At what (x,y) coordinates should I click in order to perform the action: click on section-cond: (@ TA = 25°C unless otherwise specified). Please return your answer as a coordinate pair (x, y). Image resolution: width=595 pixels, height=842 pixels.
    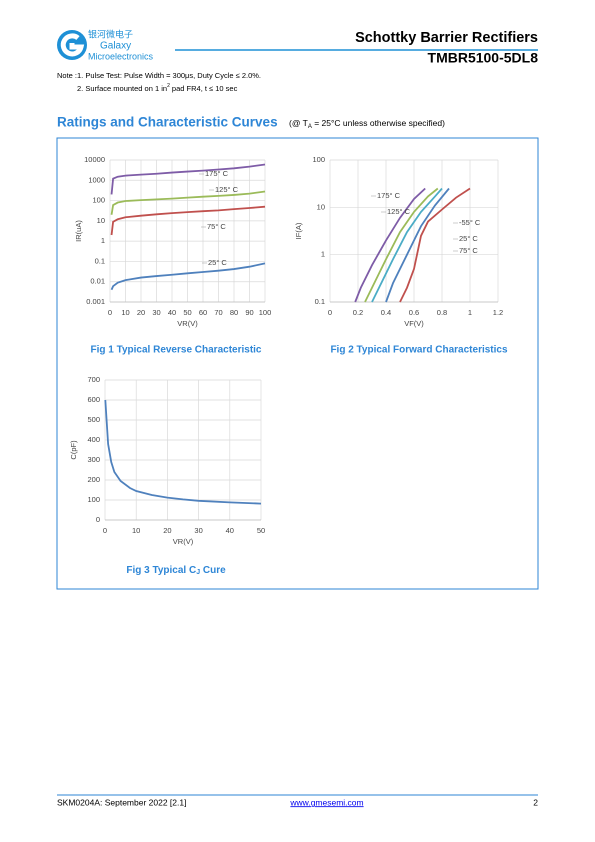
    Looking at the image, I should click on (367, 123).